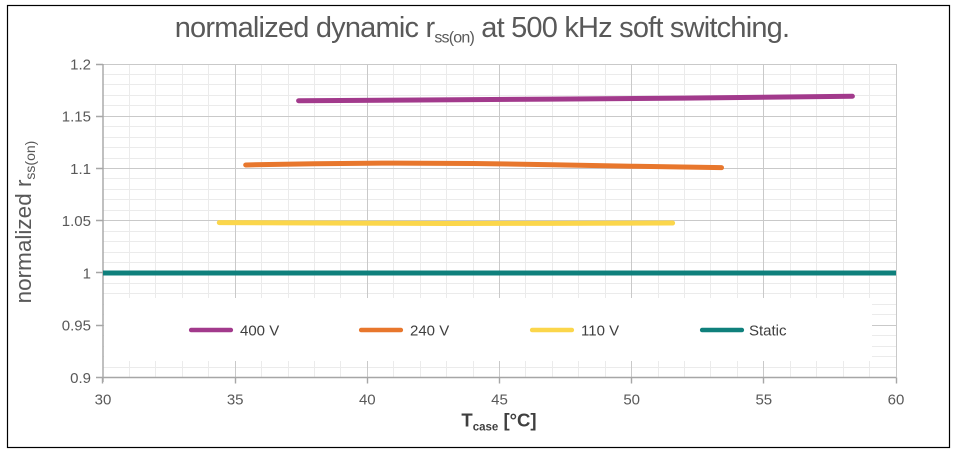  What do you see at coordinates (768, 330) in the screenshot?
I see `svg-text: Static` at bounding box center [768, 330].